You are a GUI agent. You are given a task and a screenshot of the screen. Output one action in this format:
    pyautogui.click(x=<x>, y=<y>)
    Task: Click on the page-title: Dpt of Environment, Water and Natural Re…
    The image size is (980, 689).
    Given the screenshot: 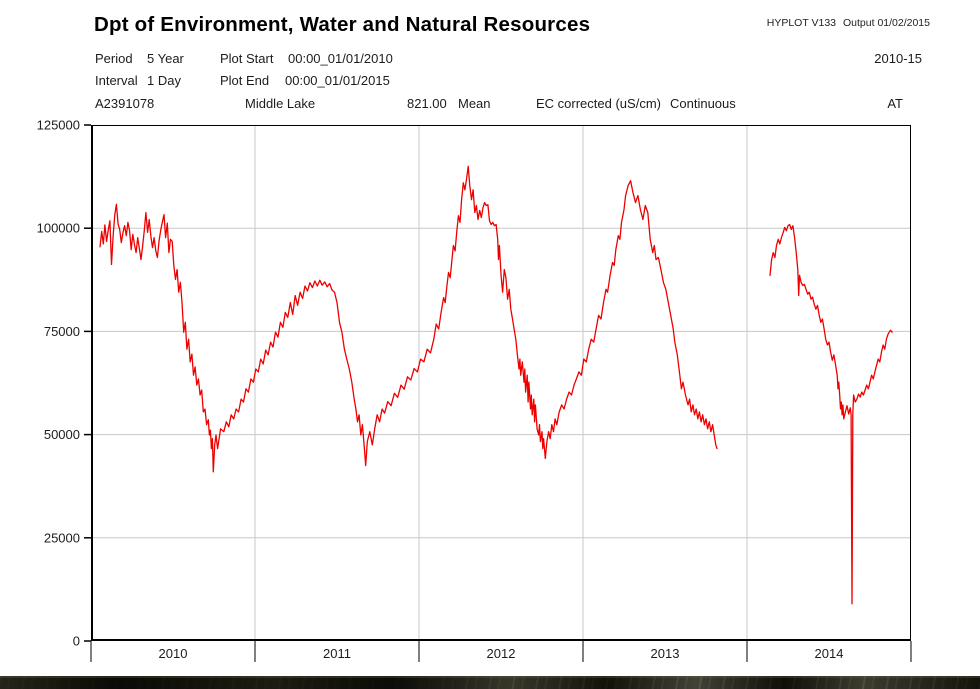 What is the action you would take?
    pyautogui.click(x=342, y=24)
    